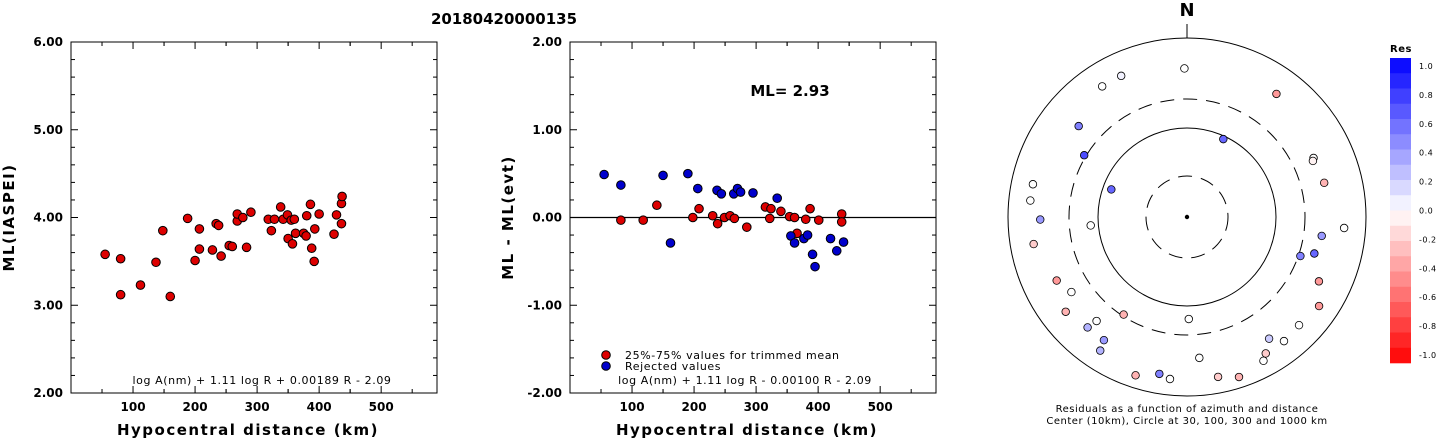 The image size is (1437, 441). Describe the element at coordinates (1426, 124) in the screenshot. I see `colorbar-label: 0.6` at that location.